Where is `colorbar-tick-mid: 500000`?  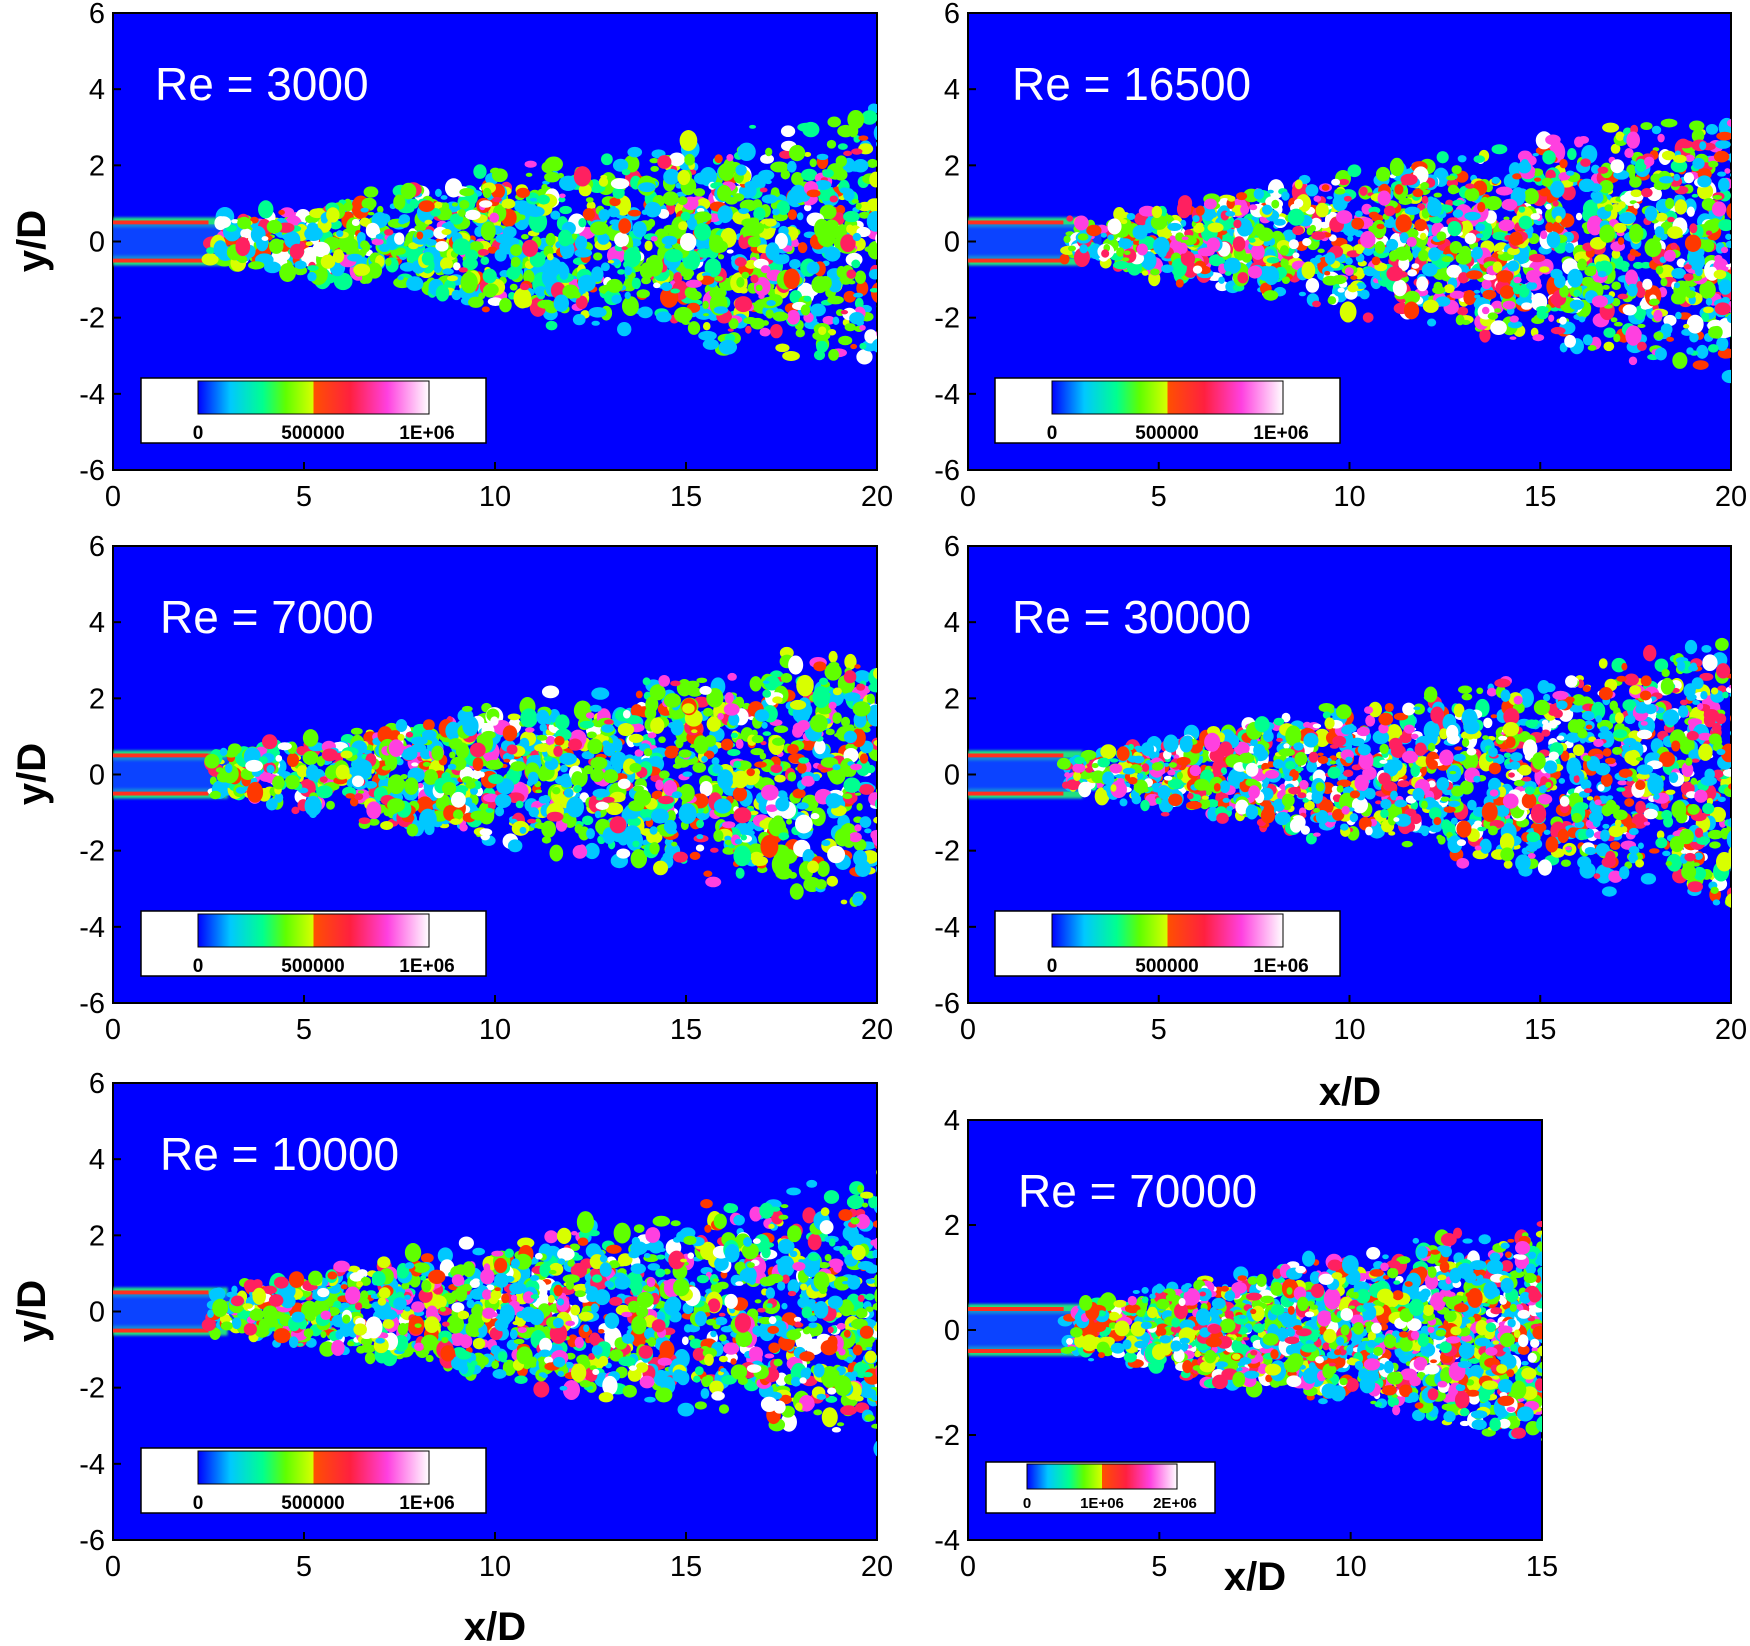 colorbar-tick-mid: 500000 is located at coordinates (1166, 433).